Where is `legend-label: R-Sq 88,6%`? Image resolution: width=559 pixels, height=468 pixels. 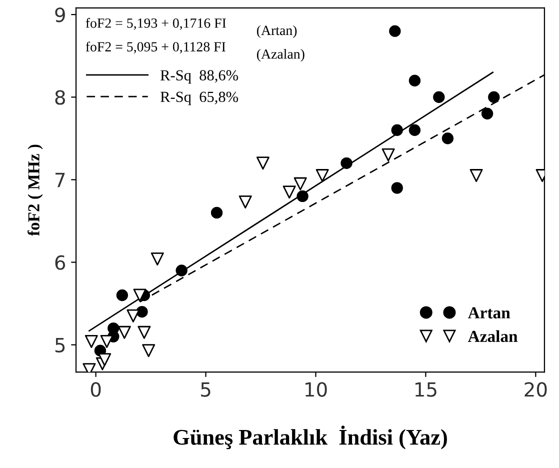 legend-label: R-Sq 88,6% is located at coordinates (199, 77).